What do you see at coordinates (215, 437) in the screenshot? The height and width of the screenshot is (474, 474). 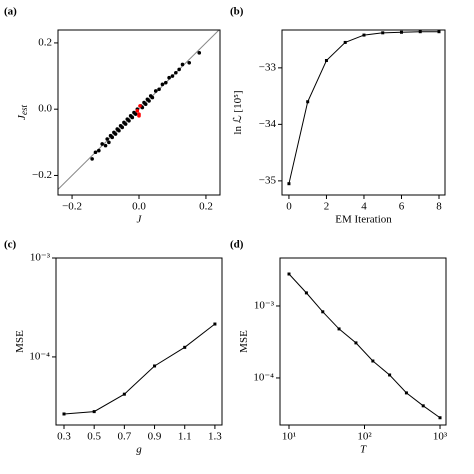 I see `x-tick-label: 1.3` at bounding box center [215, 437].